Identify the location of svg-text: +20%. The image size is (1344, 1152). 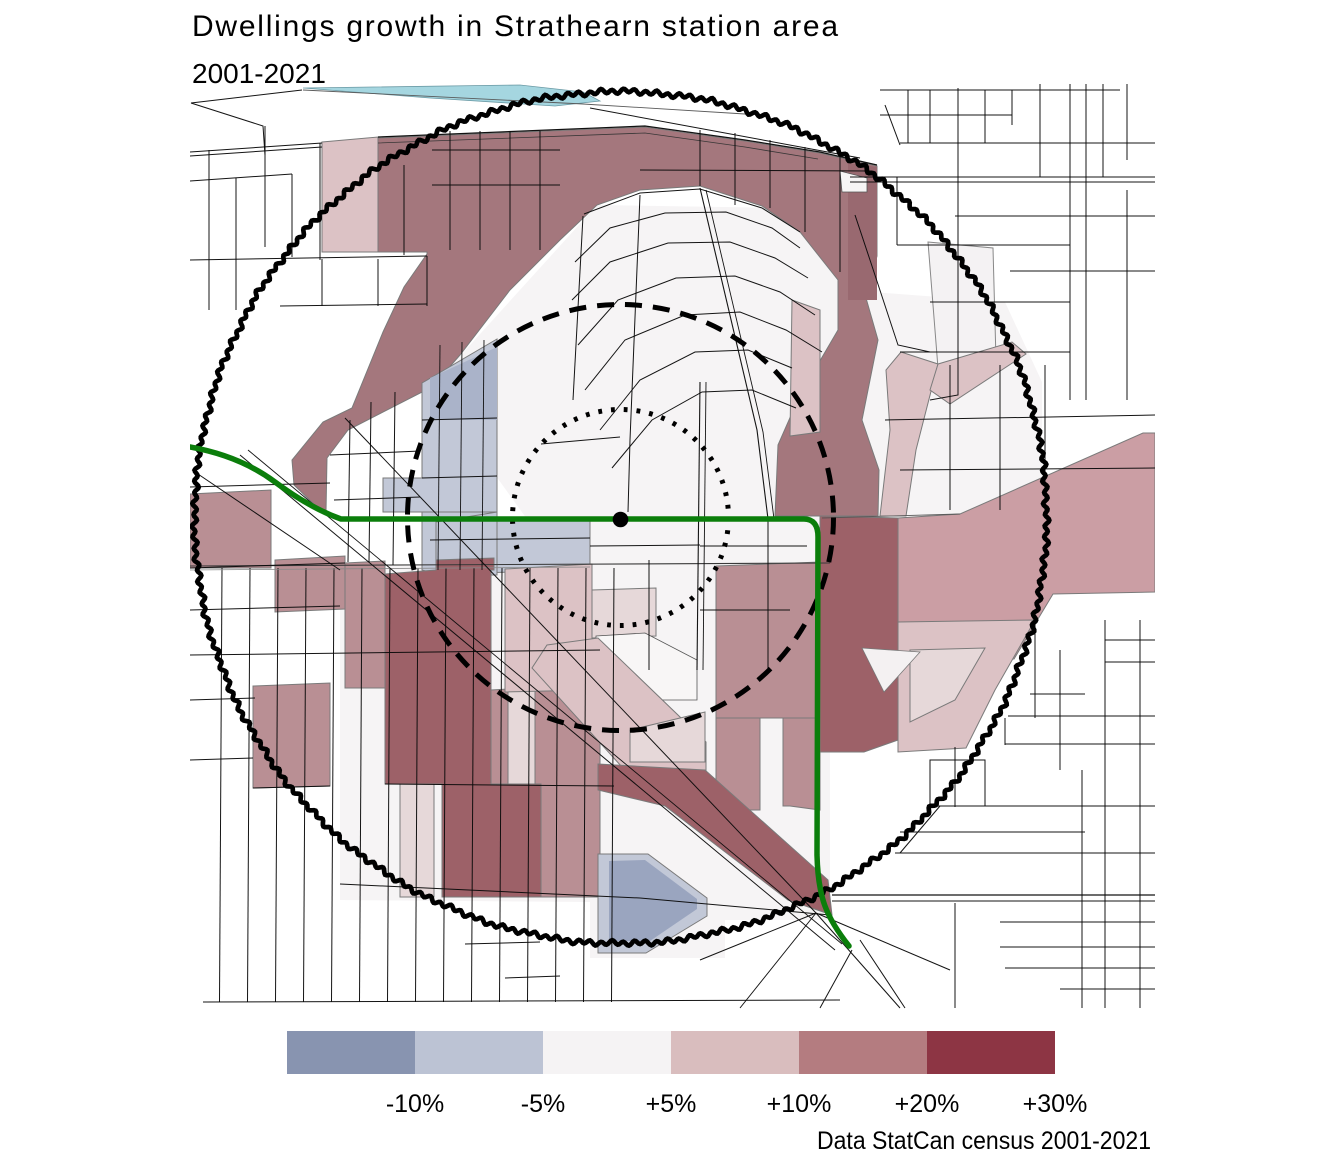
(927, 1104).